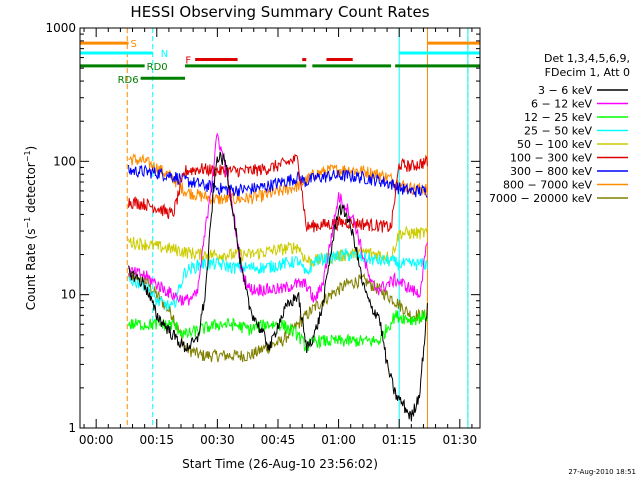 This screenshot has width=640, height=484. What do you see at coordinates (72, 428) in the screenshot?
I see `y-tick-label-0: 1` at bounding box center [72, 428].